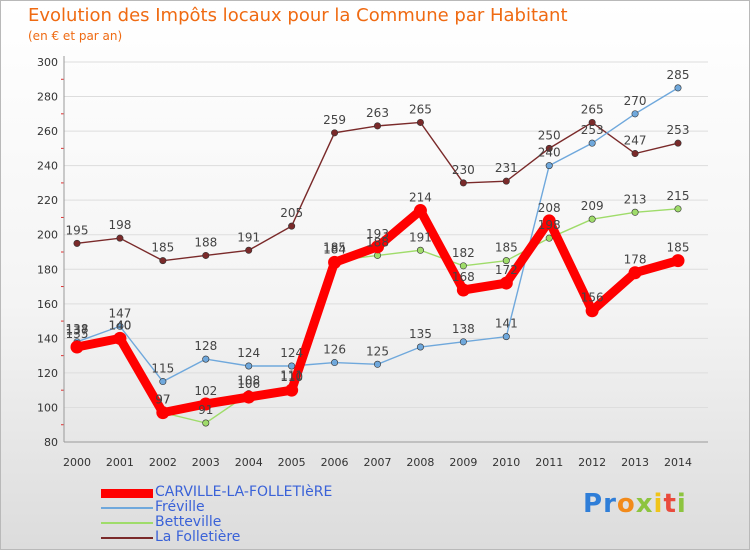 Image resolution: width=750 pixels, height=550 pixels. I want to click on data-label: 106, so click(248, 384).